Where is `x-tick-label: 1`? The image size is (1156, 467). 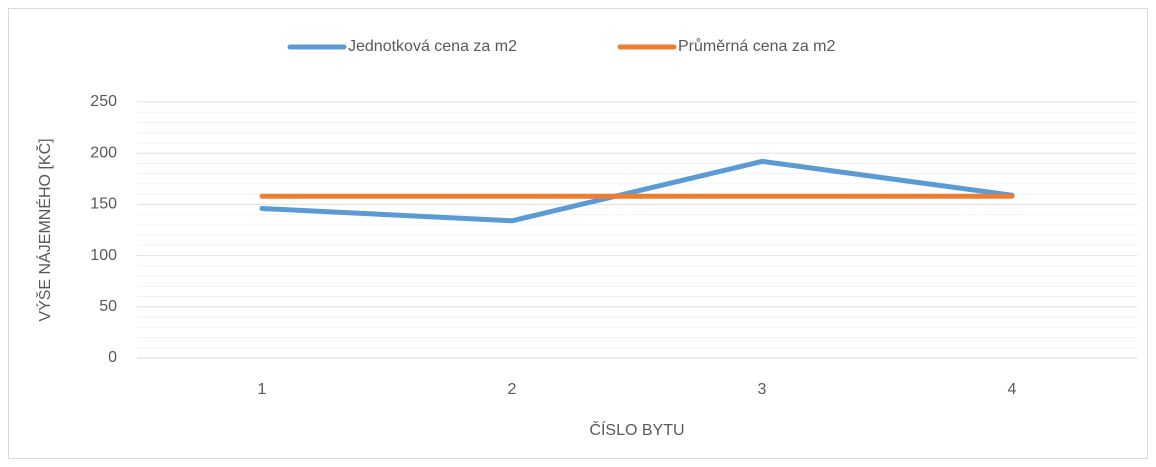
x-tick-label: 1 is located at coordinates (262, 389).